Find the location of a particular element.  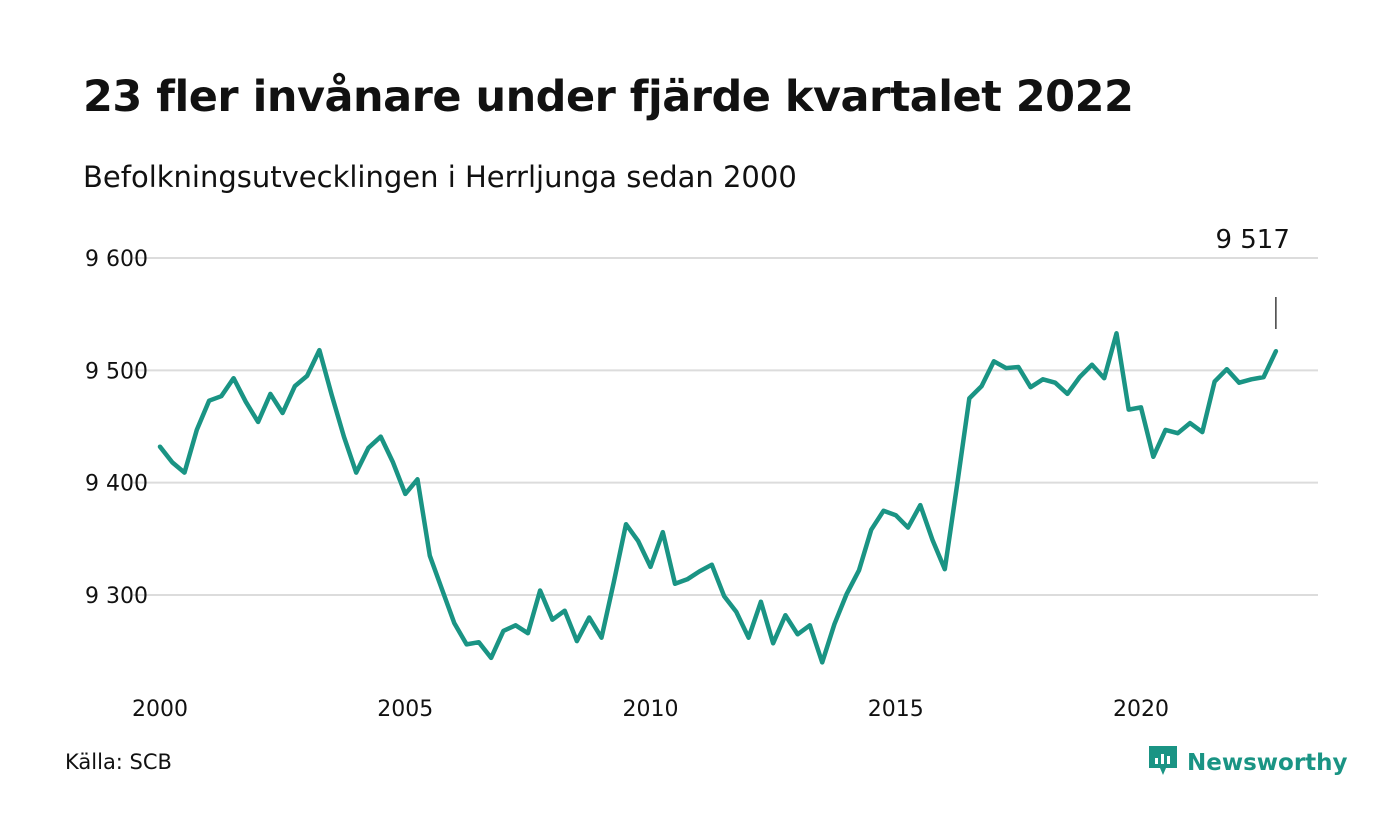

newsworthy-logo-icon is located at coordinates (1163, 763).